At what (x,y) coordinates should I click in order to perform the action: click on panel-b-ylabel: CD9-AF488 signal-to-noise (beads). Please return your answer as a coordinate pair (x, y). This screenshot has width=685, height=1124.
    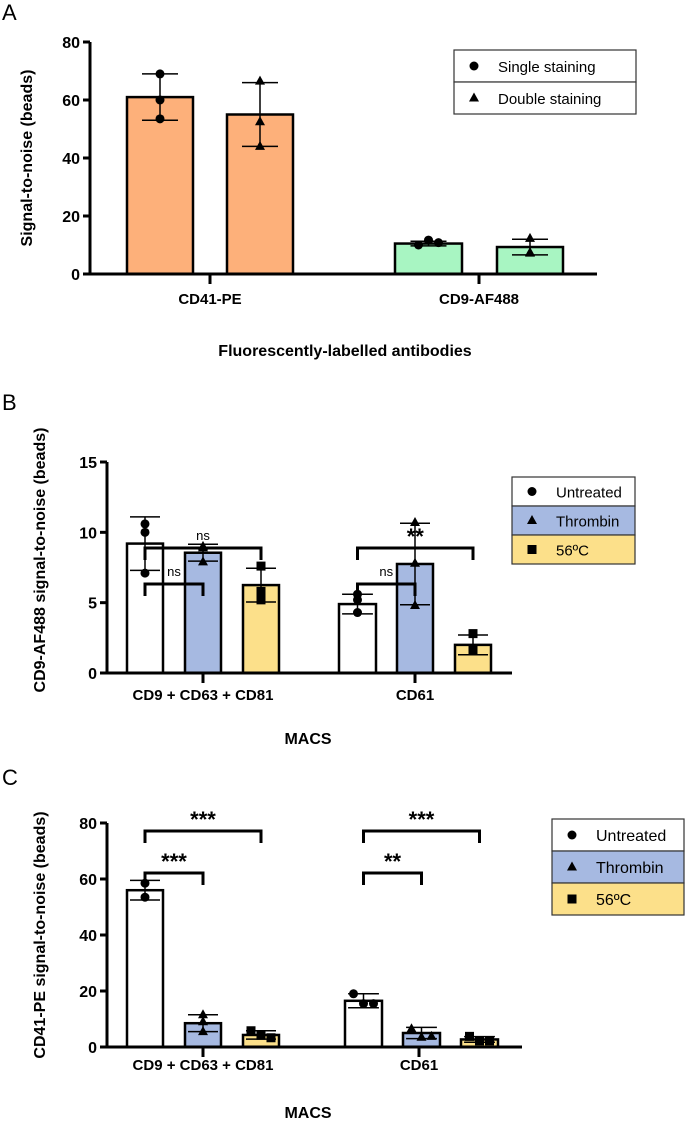
    Looking at the image, I should click on (40, 560).